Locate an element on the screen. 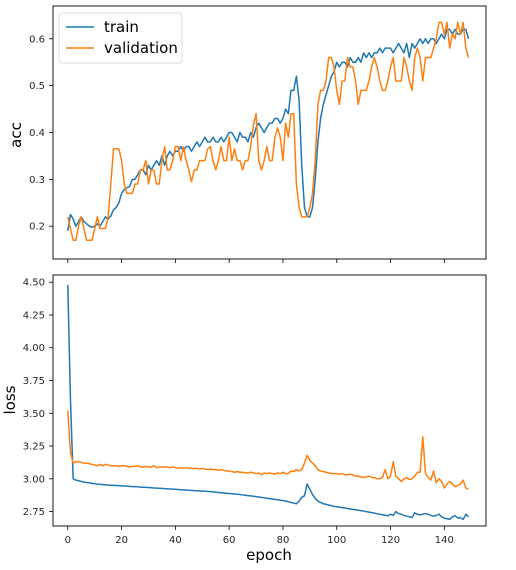 The height and width of the screenshot is (570, 516). legend-box is located at coordinates (120, 38).